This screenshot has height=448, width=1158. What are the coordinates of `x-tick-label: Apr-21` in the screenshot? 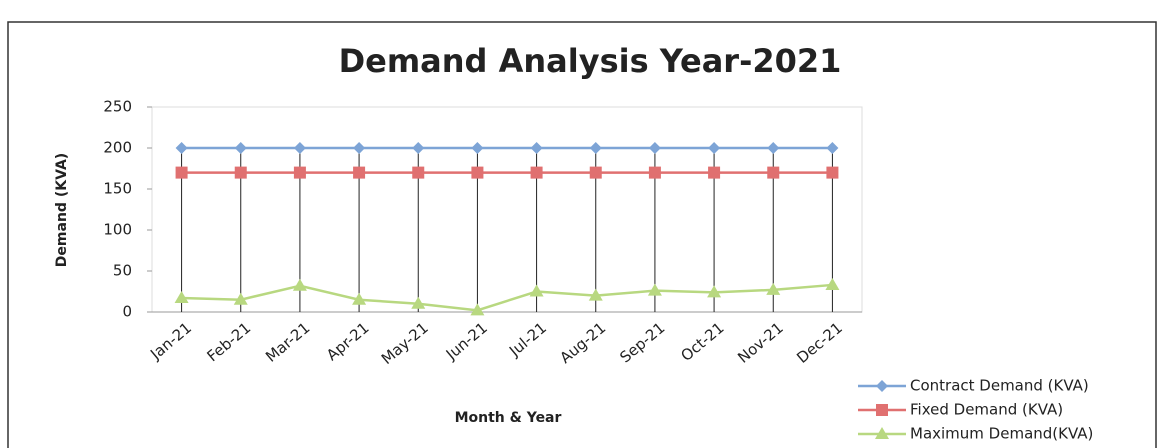 It's located at (347, 342).